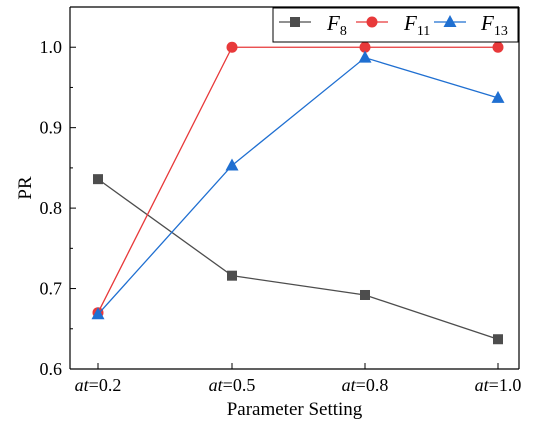 The image size is (534, 426). I want to click on legend-label: F11, so click(416, 25).